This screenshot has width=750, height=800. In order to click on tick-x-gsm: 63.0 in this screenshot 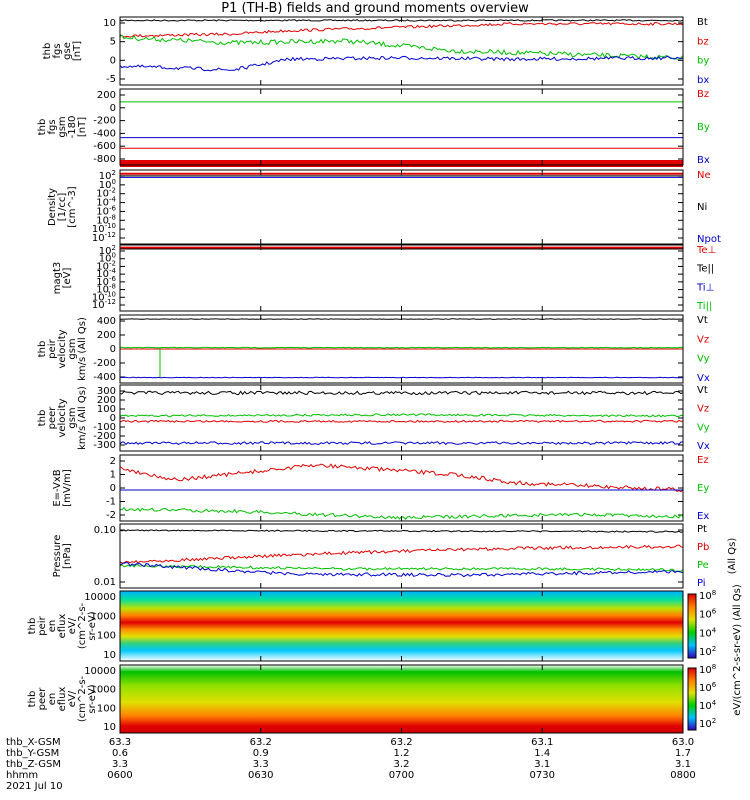, I will do `click(683, 742)`.